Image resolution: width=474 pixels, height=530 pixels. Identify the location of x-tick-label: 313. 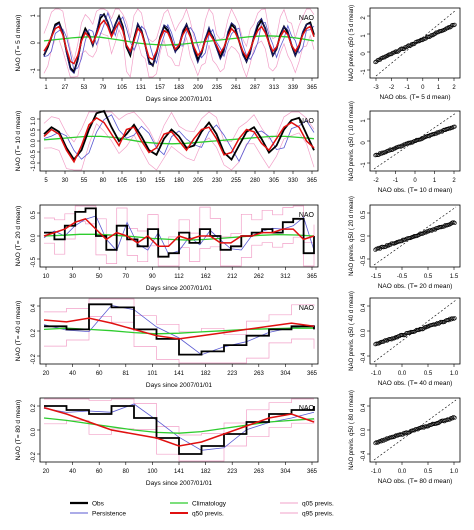
(274, 88).